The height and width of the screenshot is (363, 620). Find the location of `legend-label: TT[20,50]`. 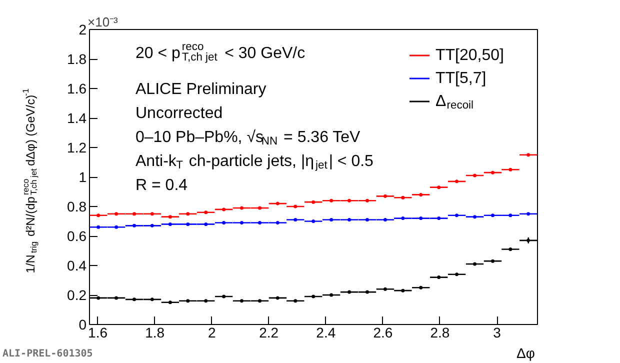

legend-label: TT[20,50] is located at coordinates (470, 55).